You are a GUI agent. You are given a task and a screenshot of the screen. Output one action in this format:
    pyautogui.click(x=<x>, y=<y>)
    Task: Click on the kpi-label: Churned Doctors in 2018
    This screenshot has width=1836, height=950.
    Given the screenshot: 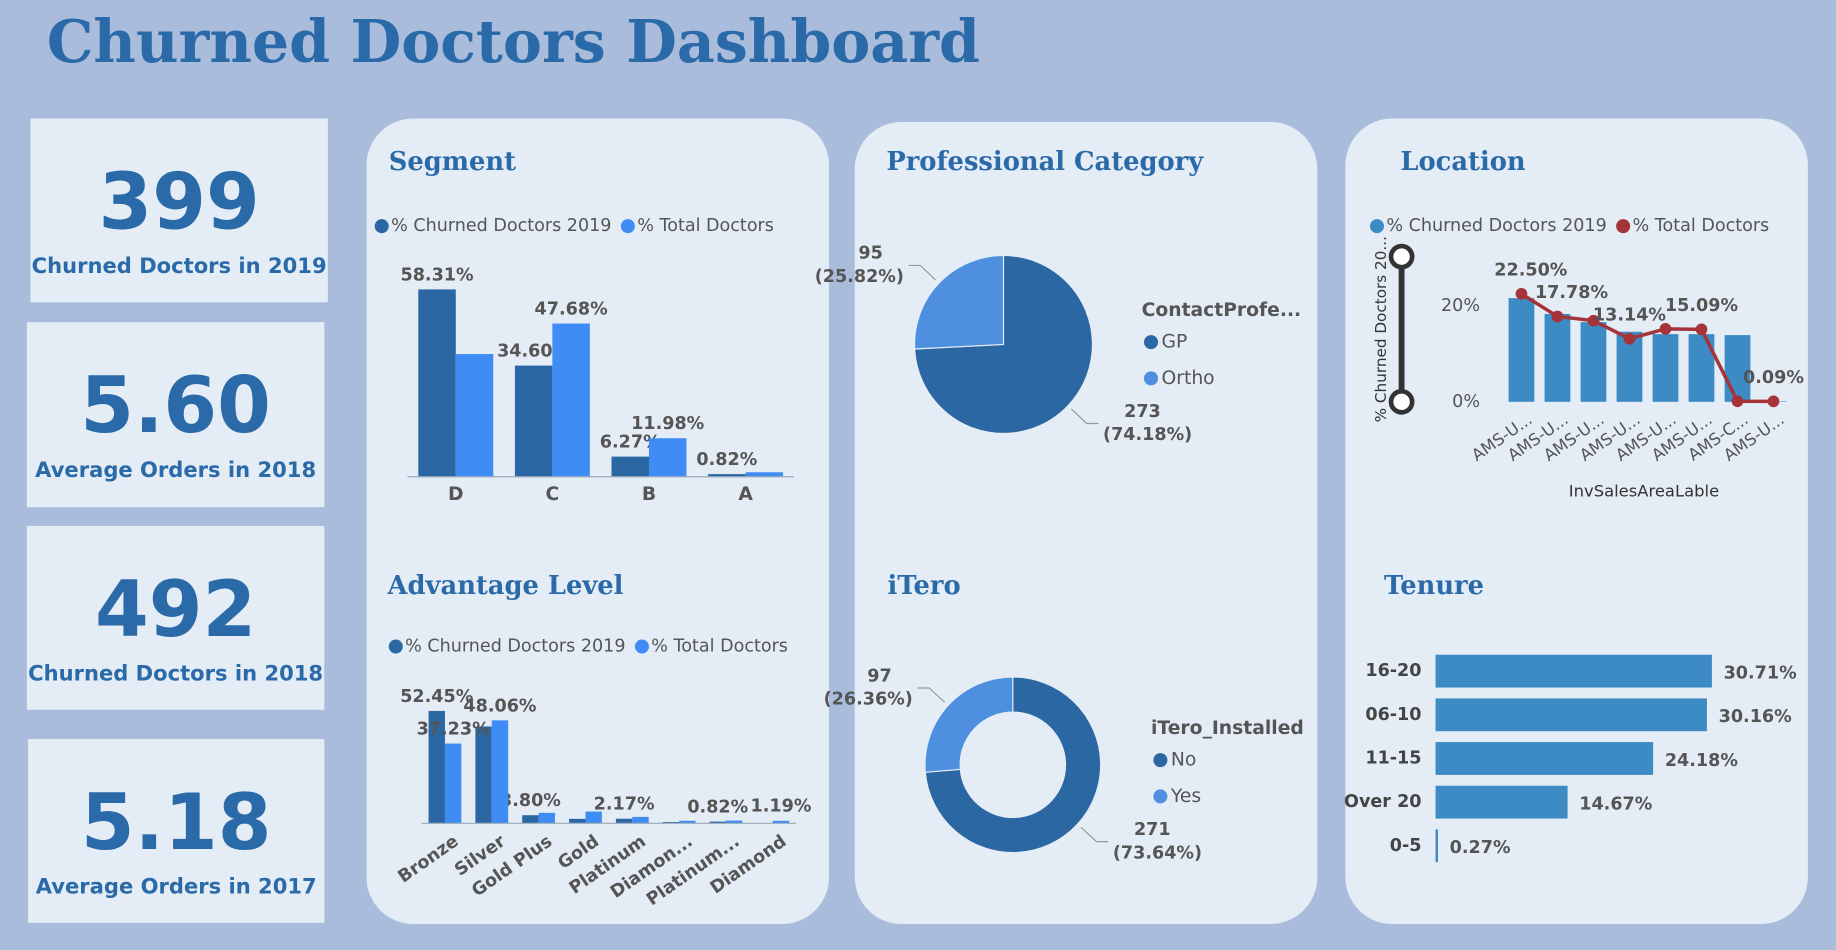 What is the action you would take?
    pyautogui.click(x=175, y=673)
    